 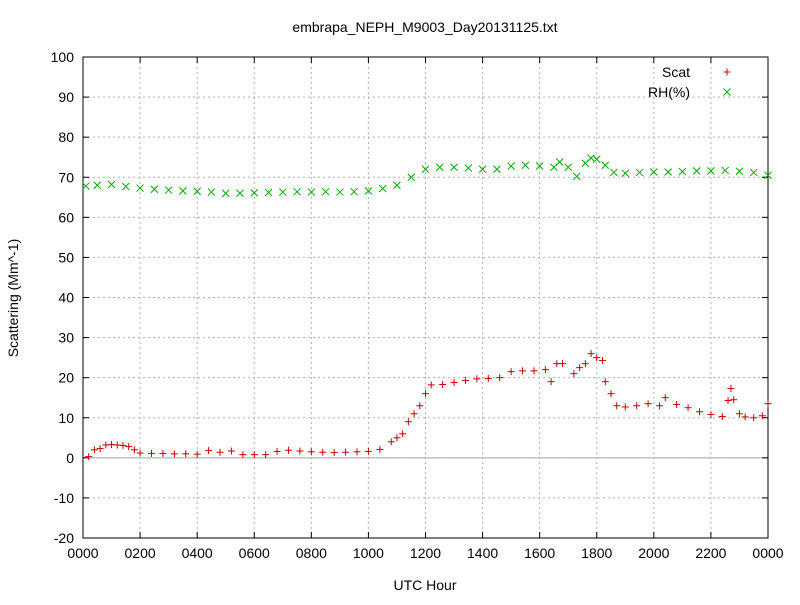 I want to click on y-tick-label: 100, so click(x=63, y=57).